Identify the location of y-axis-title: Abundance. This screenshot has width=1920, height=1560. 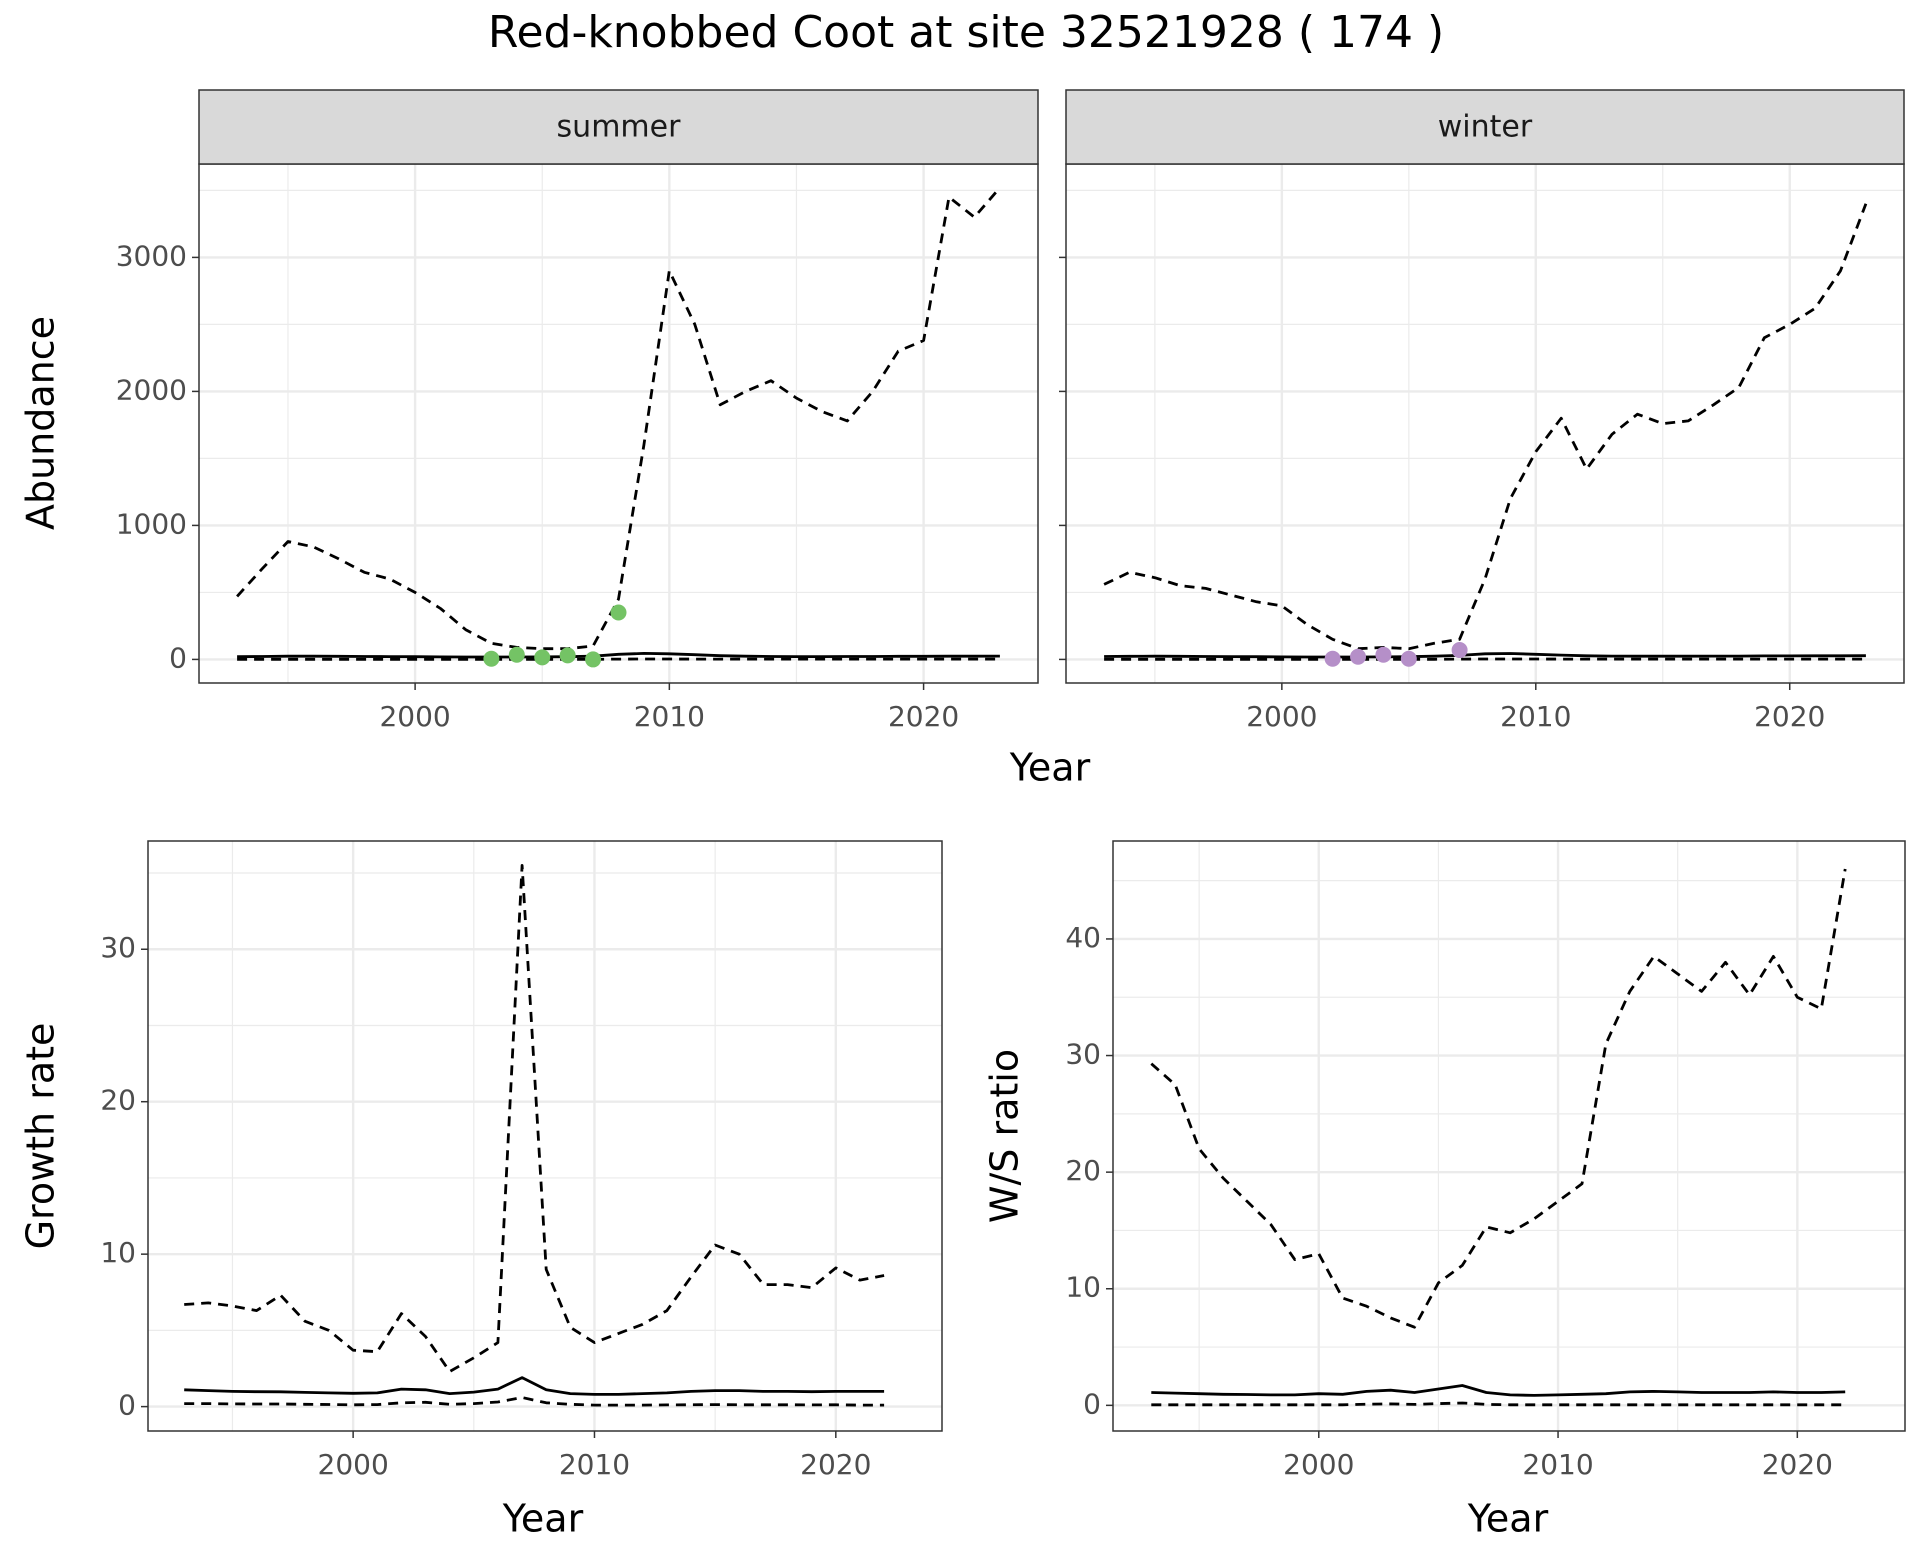
(41, 423).